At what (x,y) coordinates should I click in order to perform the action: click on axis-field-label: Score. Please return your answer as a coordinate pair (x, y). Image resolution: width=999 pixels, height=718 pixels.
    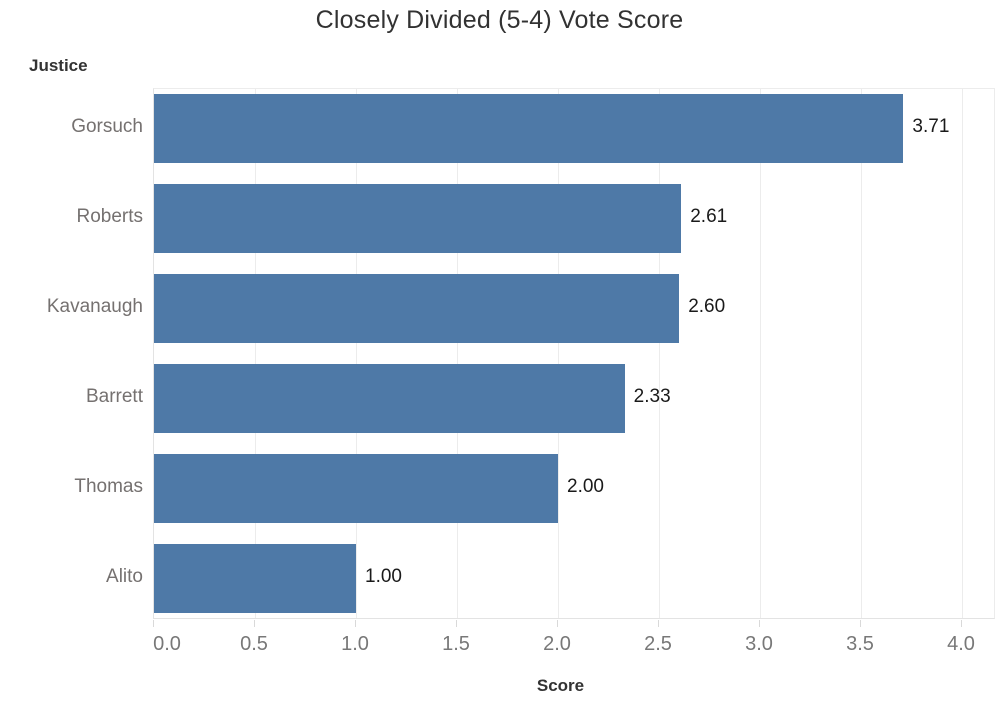
    Looking at the image, I should click on (560, 685).